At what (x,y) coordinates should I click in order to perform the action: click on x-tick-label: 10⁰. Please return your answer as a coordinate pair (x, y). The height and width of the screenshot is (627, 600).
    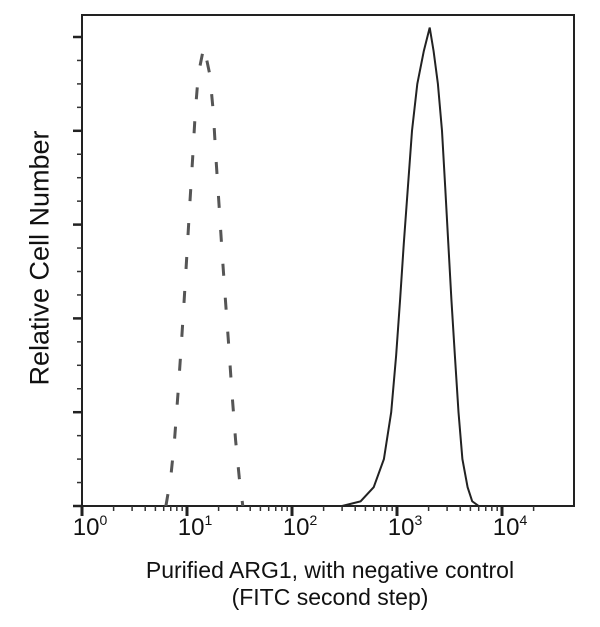
    Looking at the image, I should click on (90, 526).